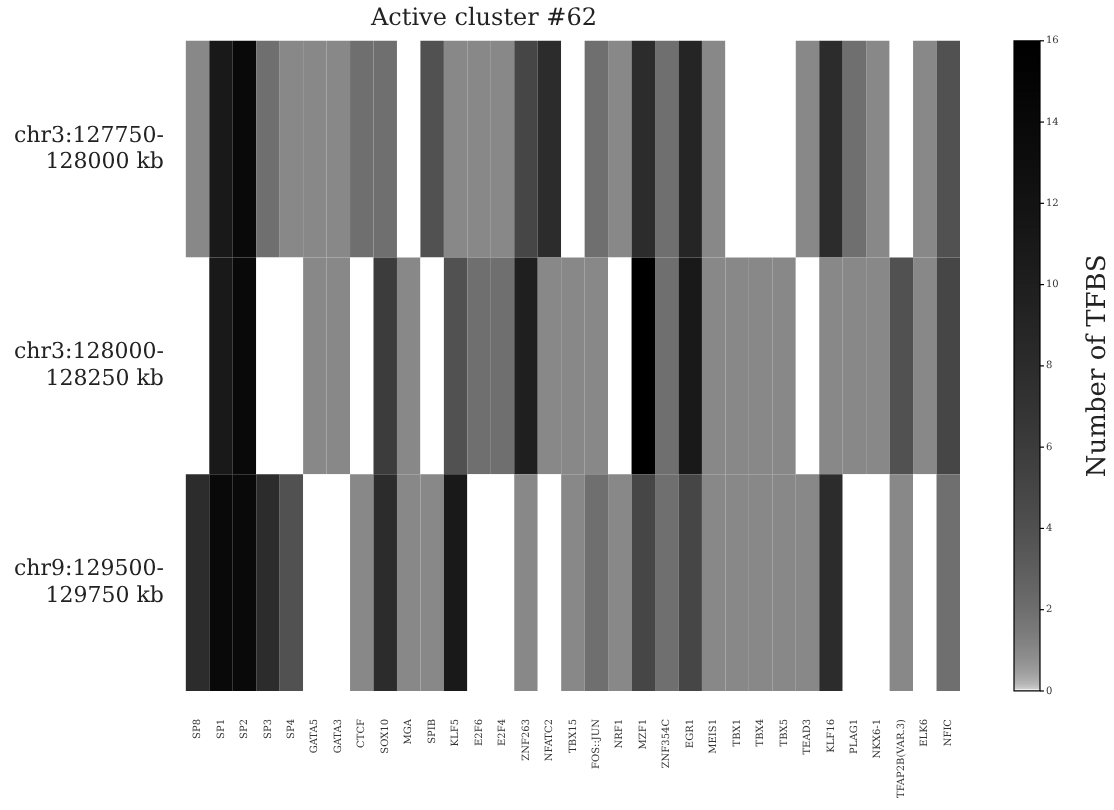 Image resolution: width=1114 pixels, height=810 pixels. Describe the element at coordinates (1097, 366) in the screenshot. I see `color-bar-title: Number of TFBS` at that location.